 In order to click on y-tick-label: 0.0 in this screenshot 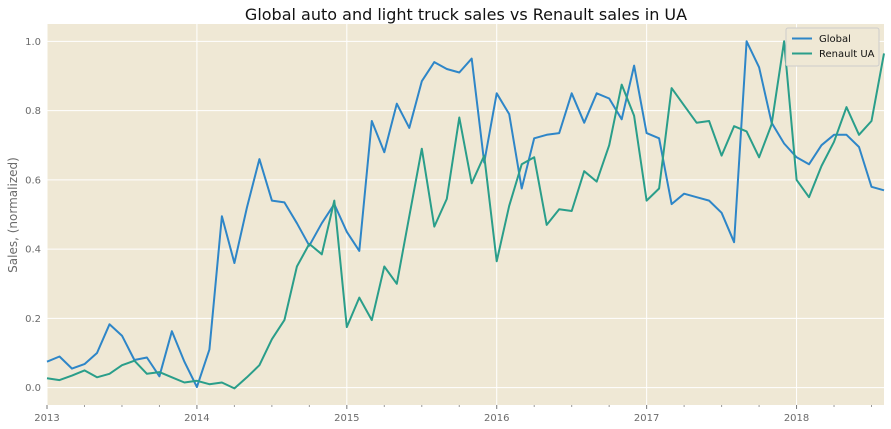, I will do `click(33, 388)`.